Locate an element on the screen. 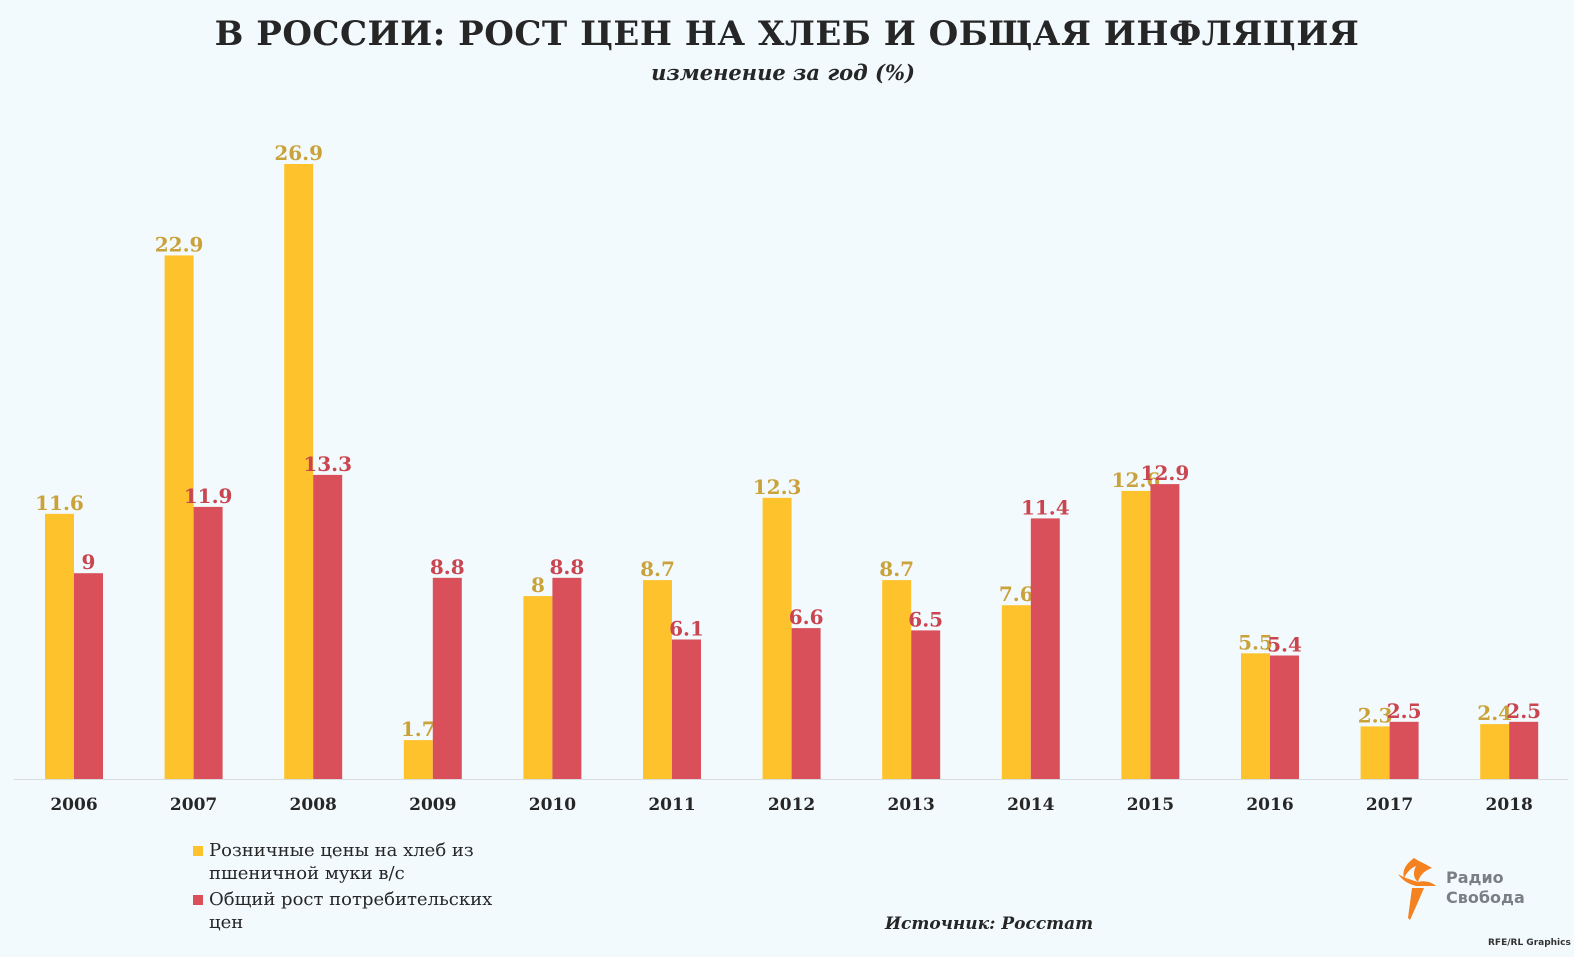 The image size is (1574, 957). bar-bread-2015 is located at coordinates (1136, 634).